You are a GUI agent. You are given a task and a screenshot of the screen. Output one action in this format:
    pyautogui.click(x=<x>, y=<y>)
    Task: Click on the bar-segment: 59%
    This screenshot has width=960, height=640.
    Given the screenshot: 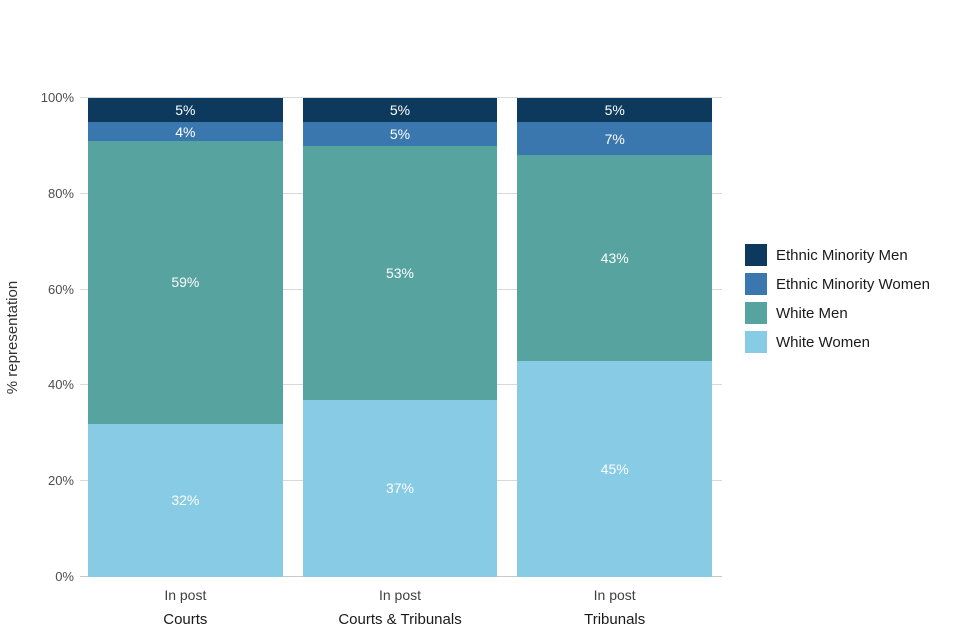 What is the action you would take?
    pyautogui.click(x=185, y=282)
    